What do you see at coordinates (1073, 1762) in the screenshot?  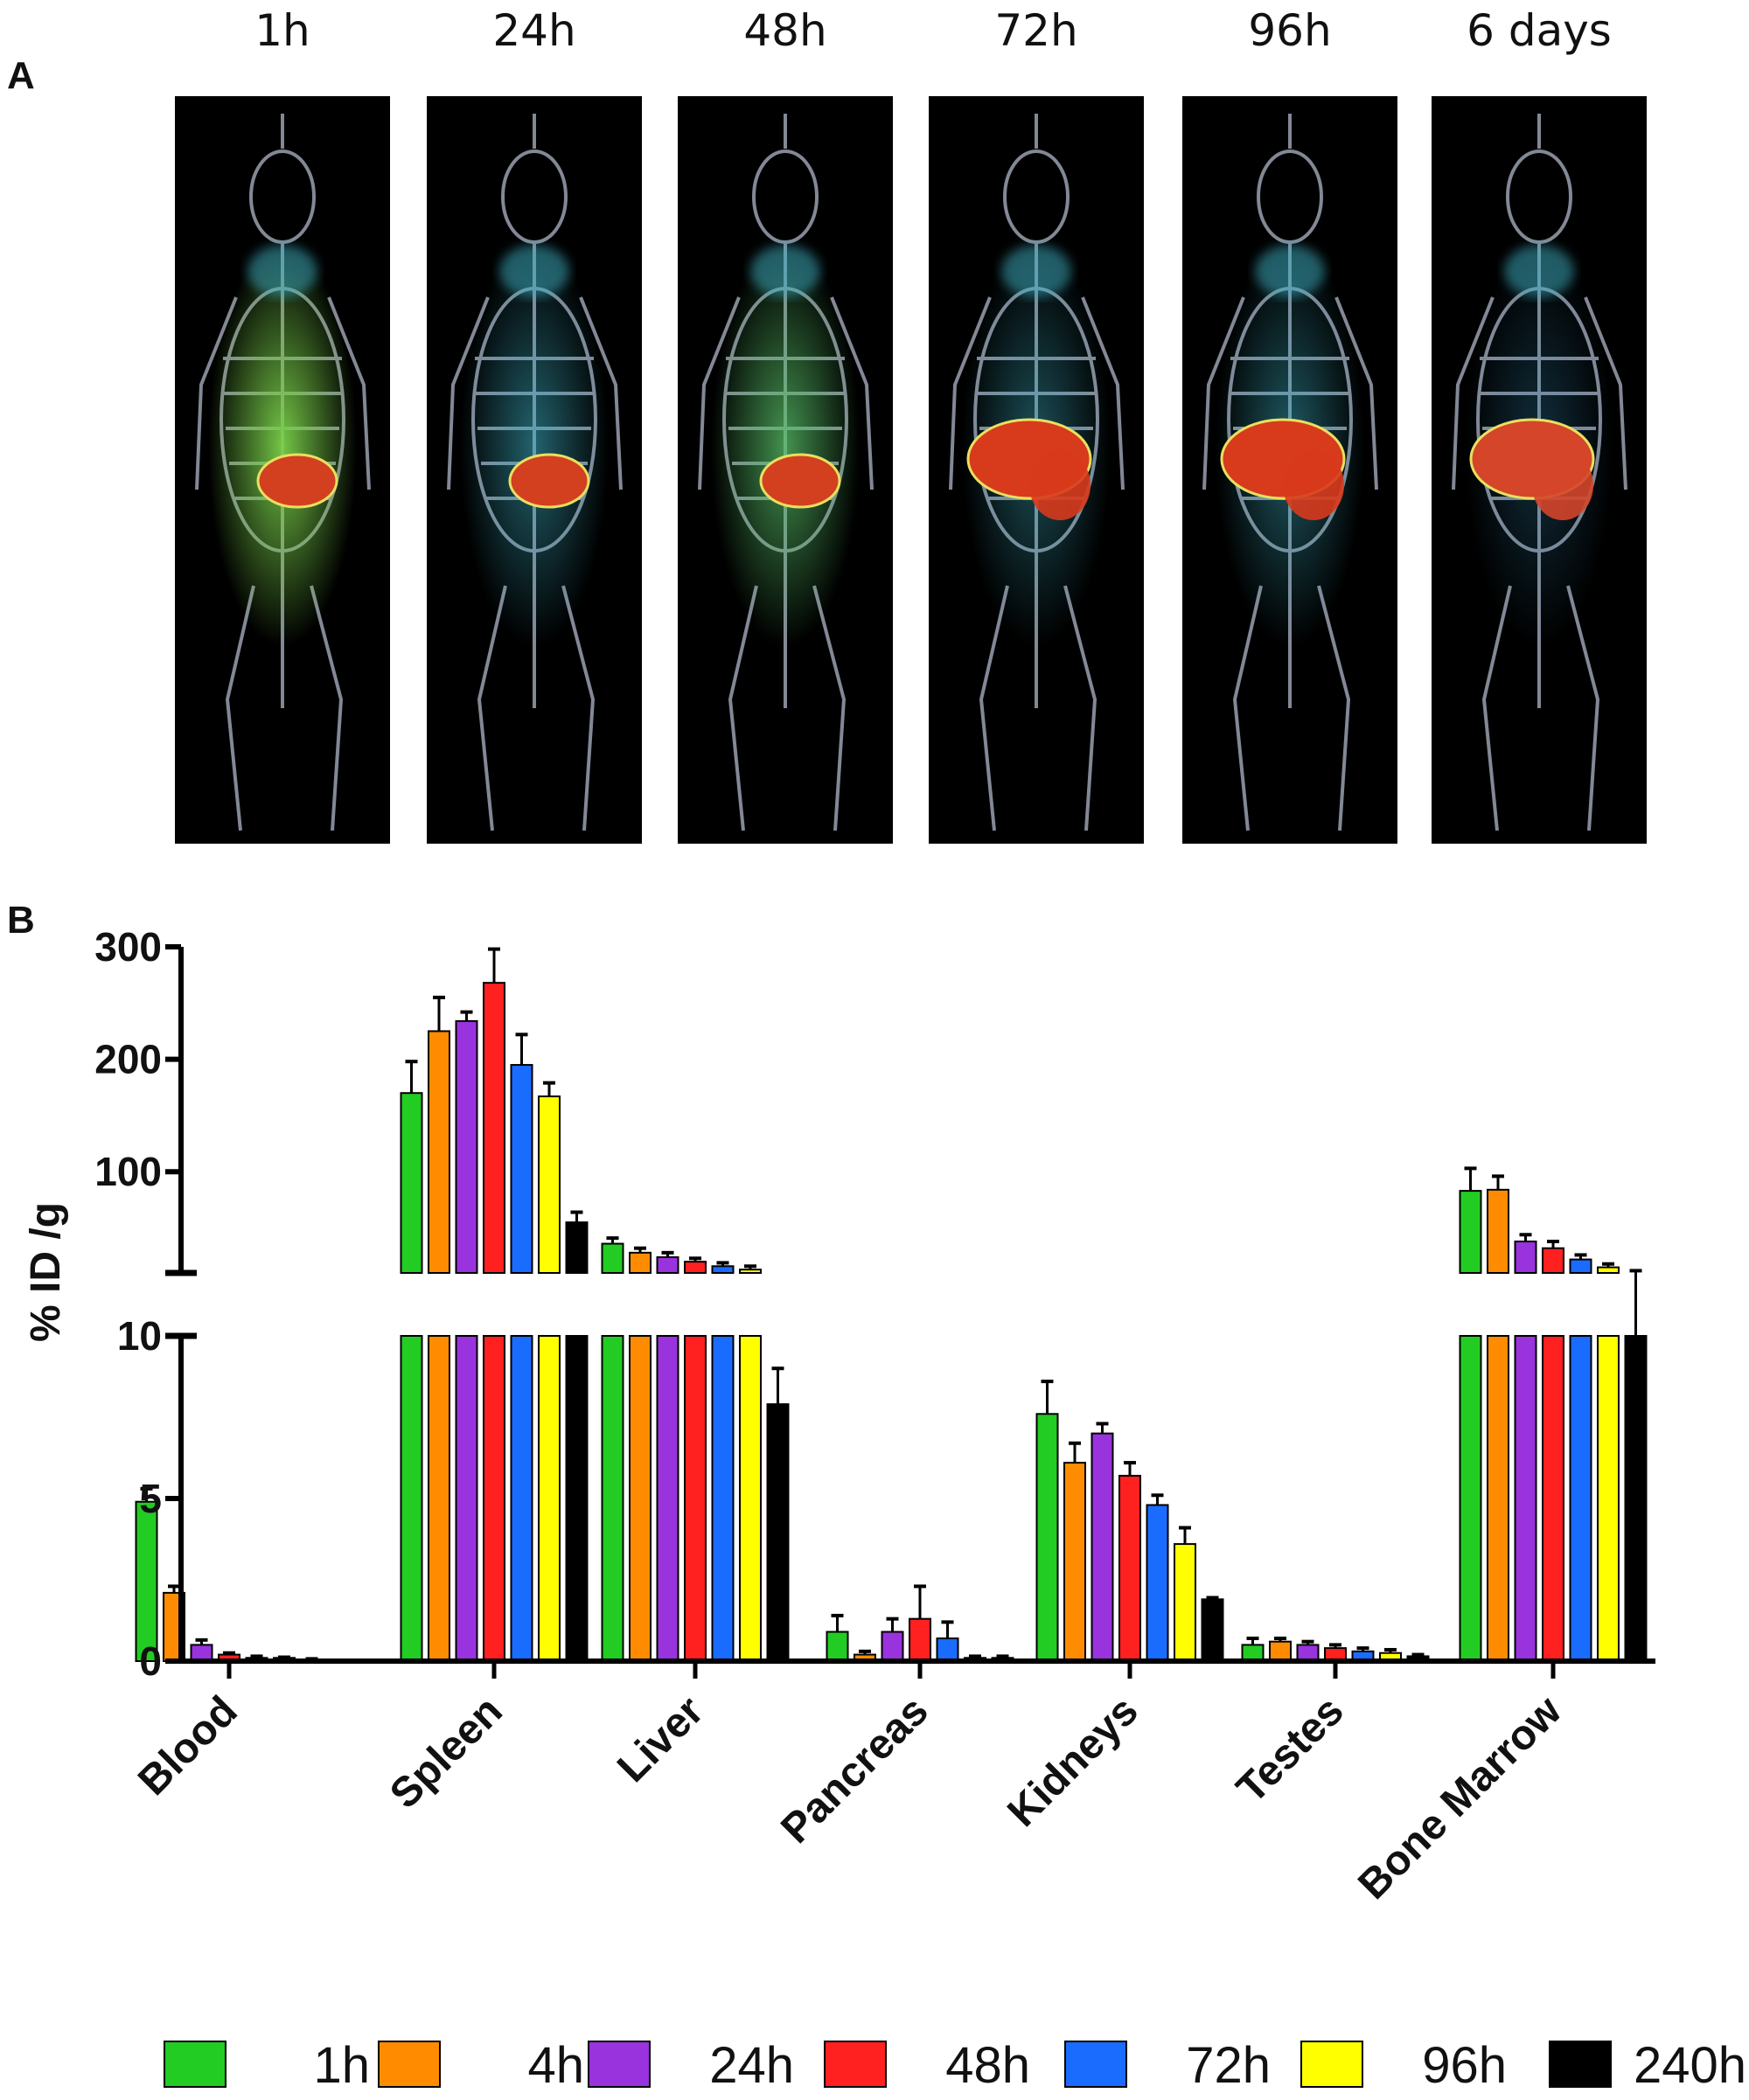 I see `x-category-label: Kidneys` at bounding box center [1073, 1762].